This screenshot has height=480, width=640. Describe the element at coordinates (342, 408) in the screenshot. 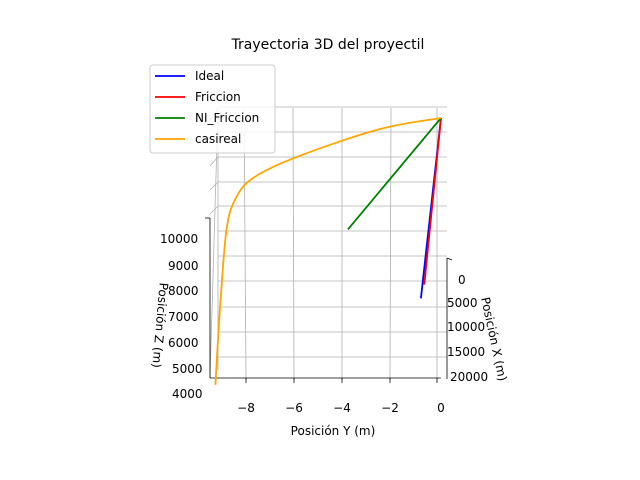

I see `y-tick-label: −4` at that location.